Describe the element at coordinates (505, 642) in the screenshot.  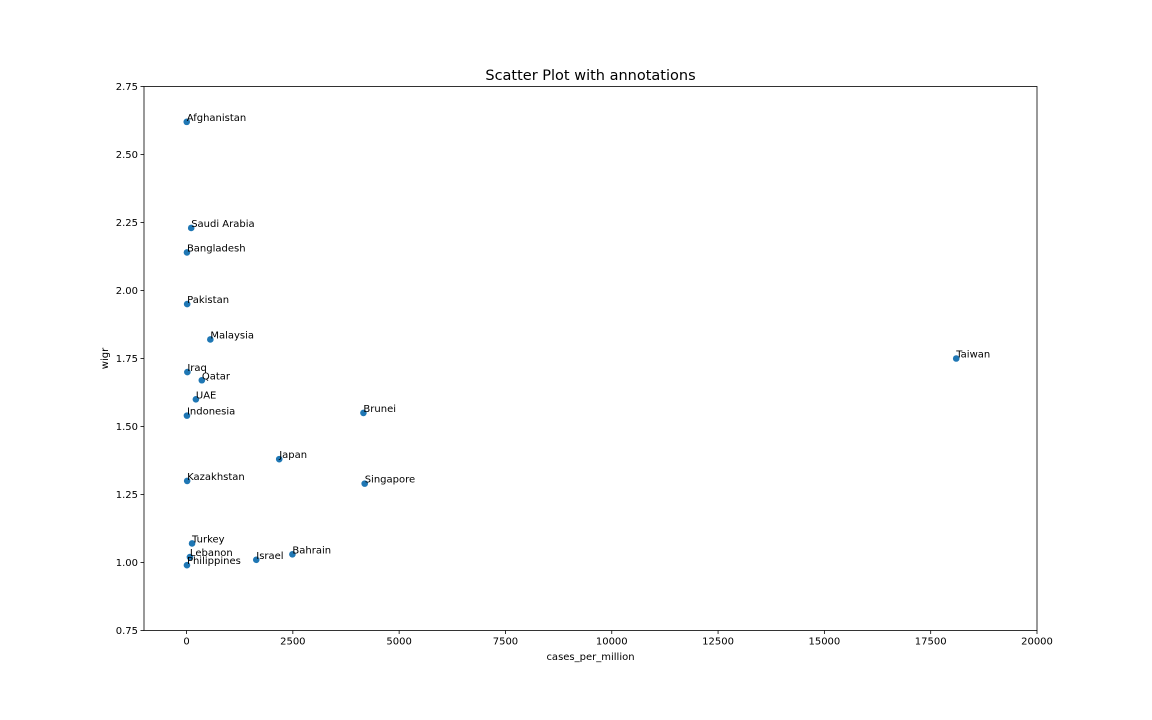
I see `x-tick-label: 7500` at that location.